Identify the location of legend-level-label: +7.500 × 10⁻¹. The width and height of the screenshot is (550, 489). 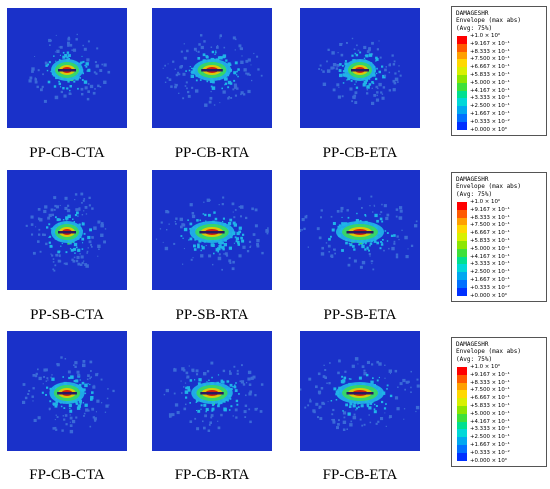
(490, 390).